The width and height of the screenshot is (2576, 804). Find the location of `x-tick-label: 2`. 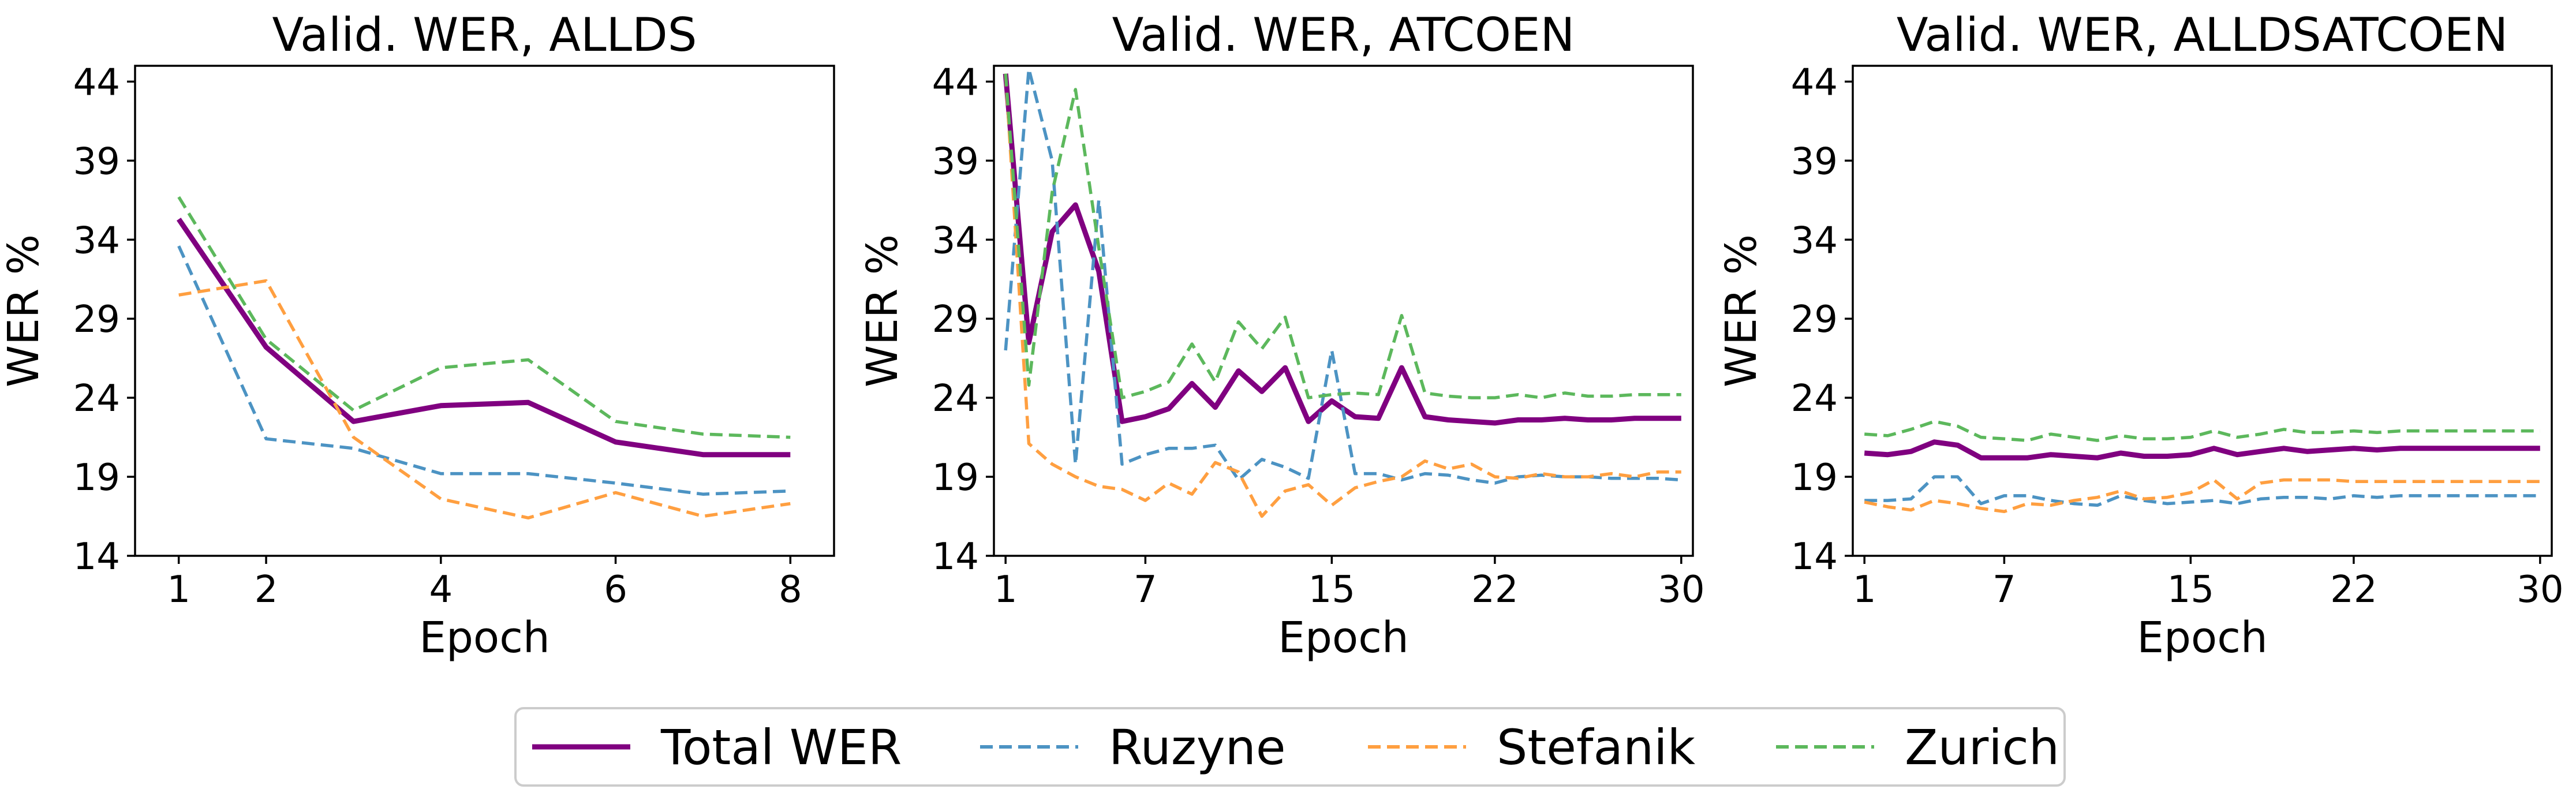

x-tick-label: 2 is located at coordinates (266, 590).